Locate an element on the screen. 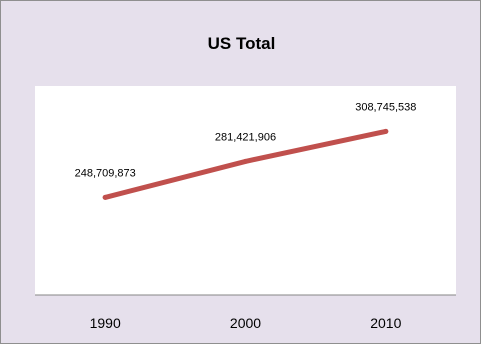 Image resolution: width=481 pixels, height=344 pixels. data-label: 281,421,906 is located at coordinates (245, 137).